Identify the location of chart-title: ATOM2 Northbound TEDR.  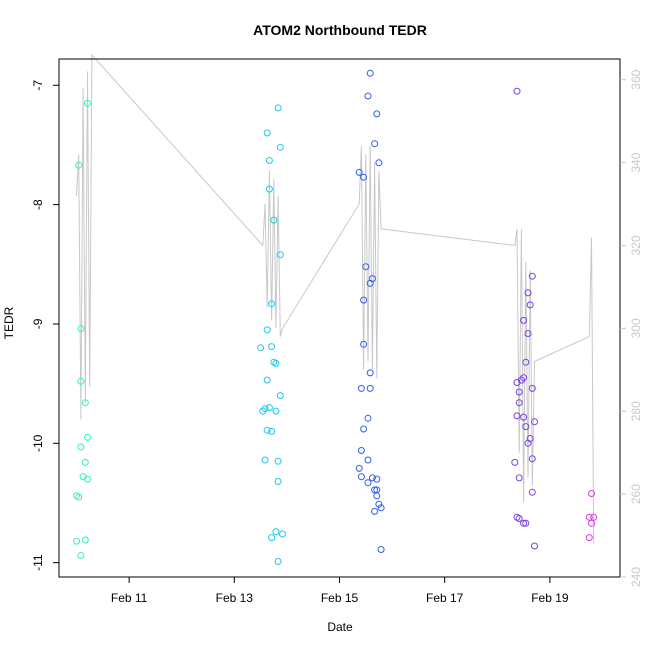
(340, 30).